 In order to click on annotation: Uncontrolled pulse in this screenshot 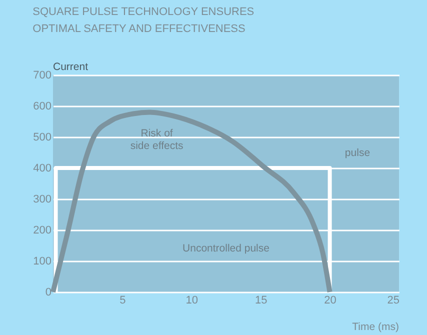, I will do `click(226, 248)`.